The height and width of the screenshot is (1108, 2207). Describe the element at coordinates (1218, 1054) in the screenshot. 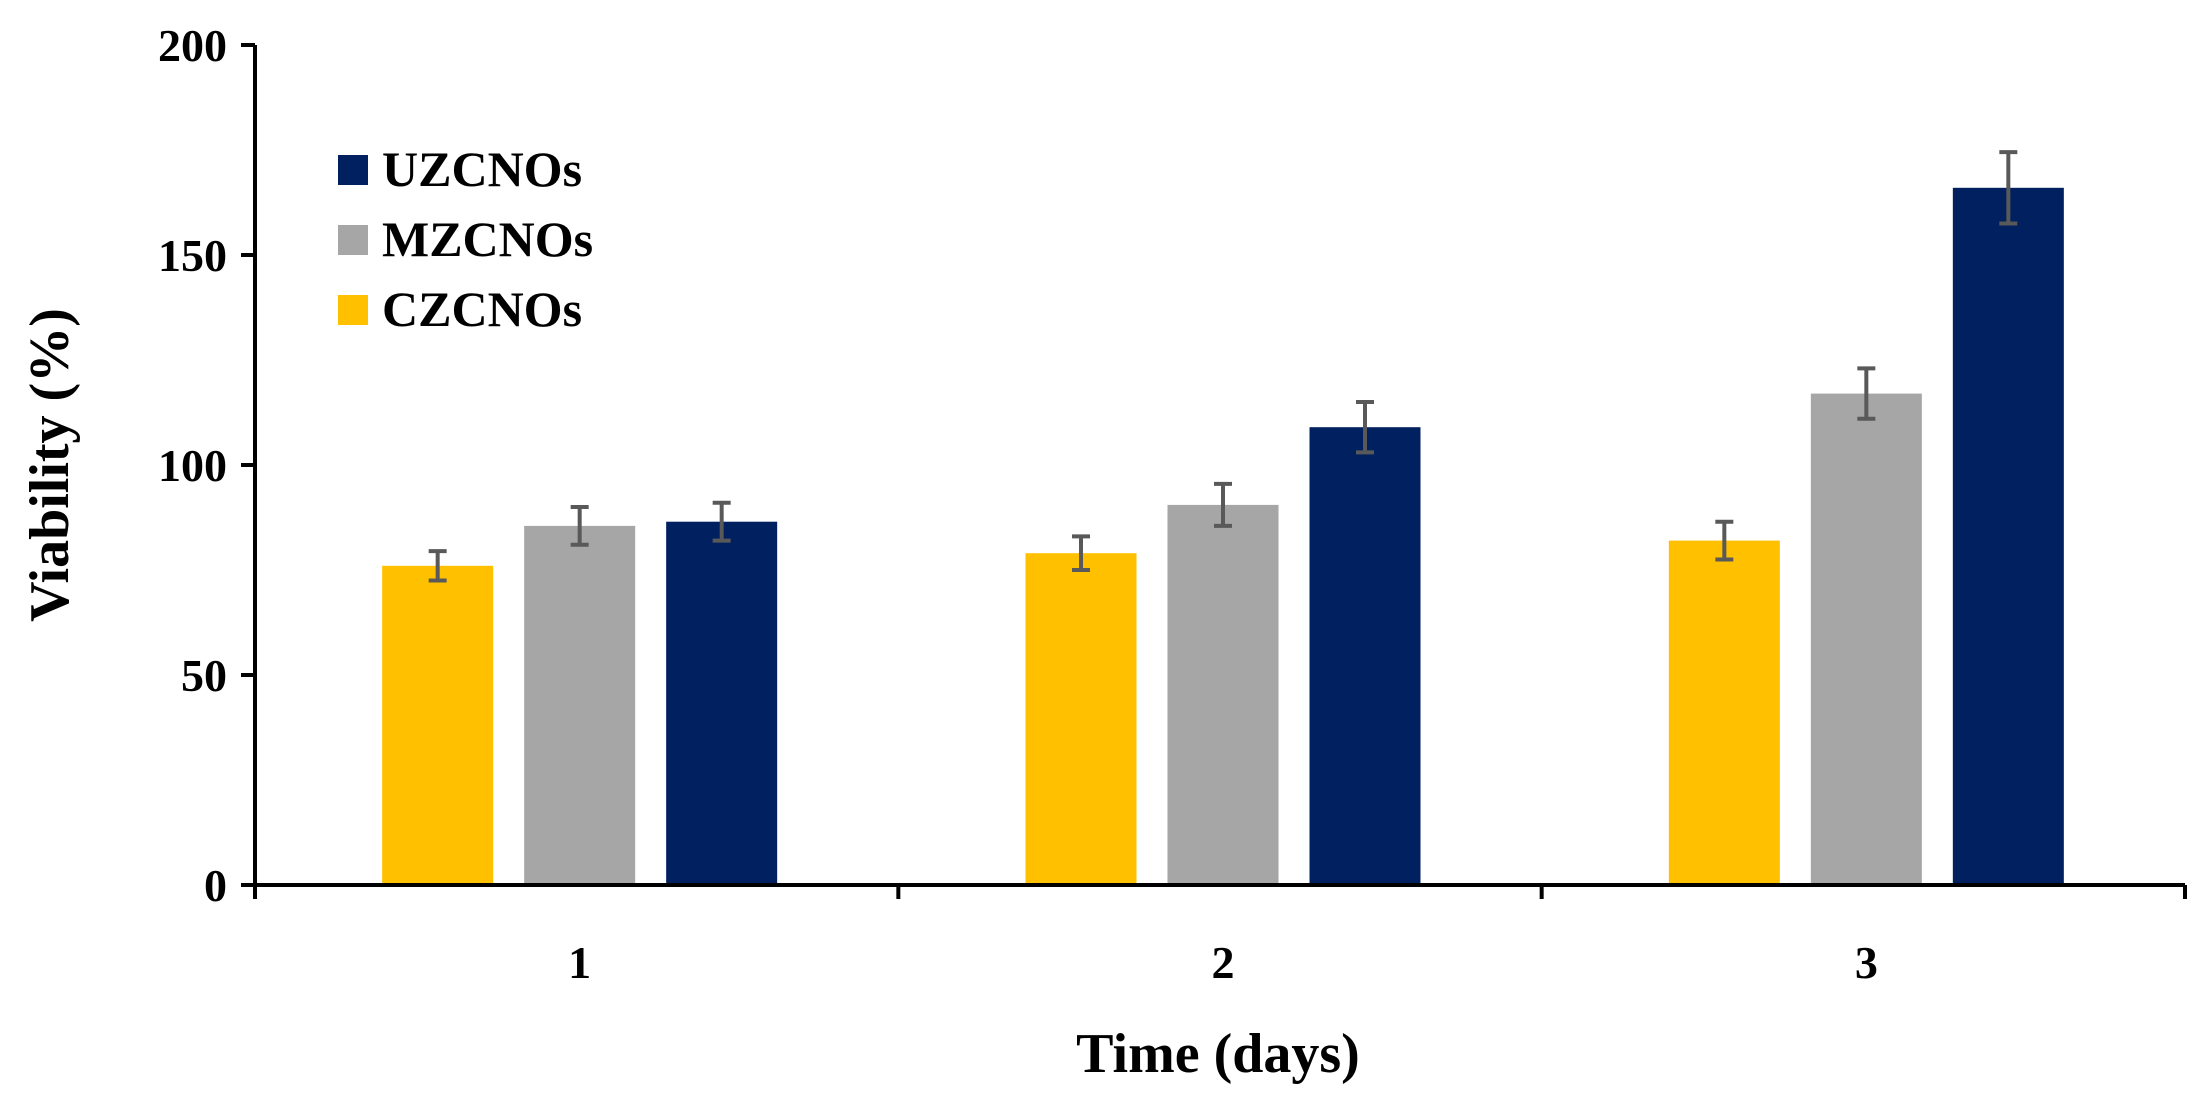

I see `x-axis-title: Time (days)` at that location.